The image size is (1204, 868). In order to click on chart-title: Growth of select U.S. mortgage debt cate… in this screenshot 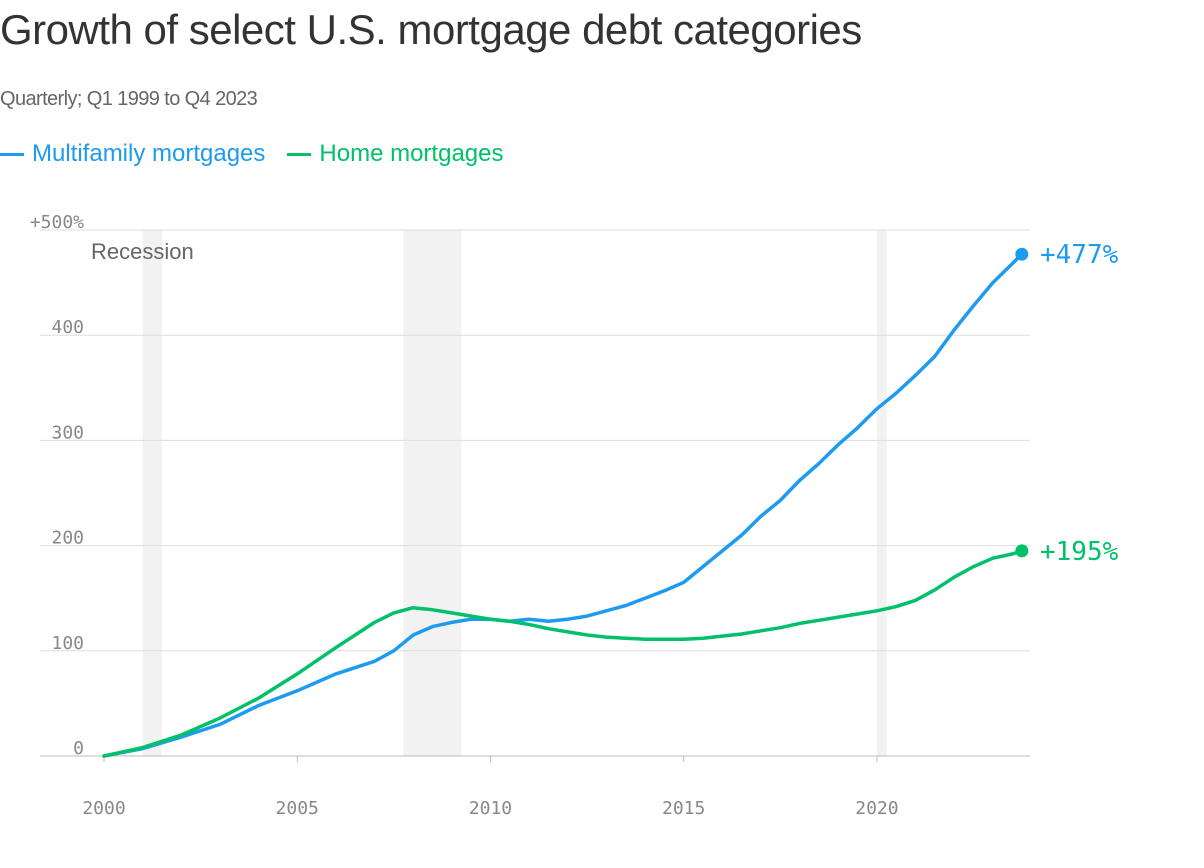, I will do `click(431, 29)`.